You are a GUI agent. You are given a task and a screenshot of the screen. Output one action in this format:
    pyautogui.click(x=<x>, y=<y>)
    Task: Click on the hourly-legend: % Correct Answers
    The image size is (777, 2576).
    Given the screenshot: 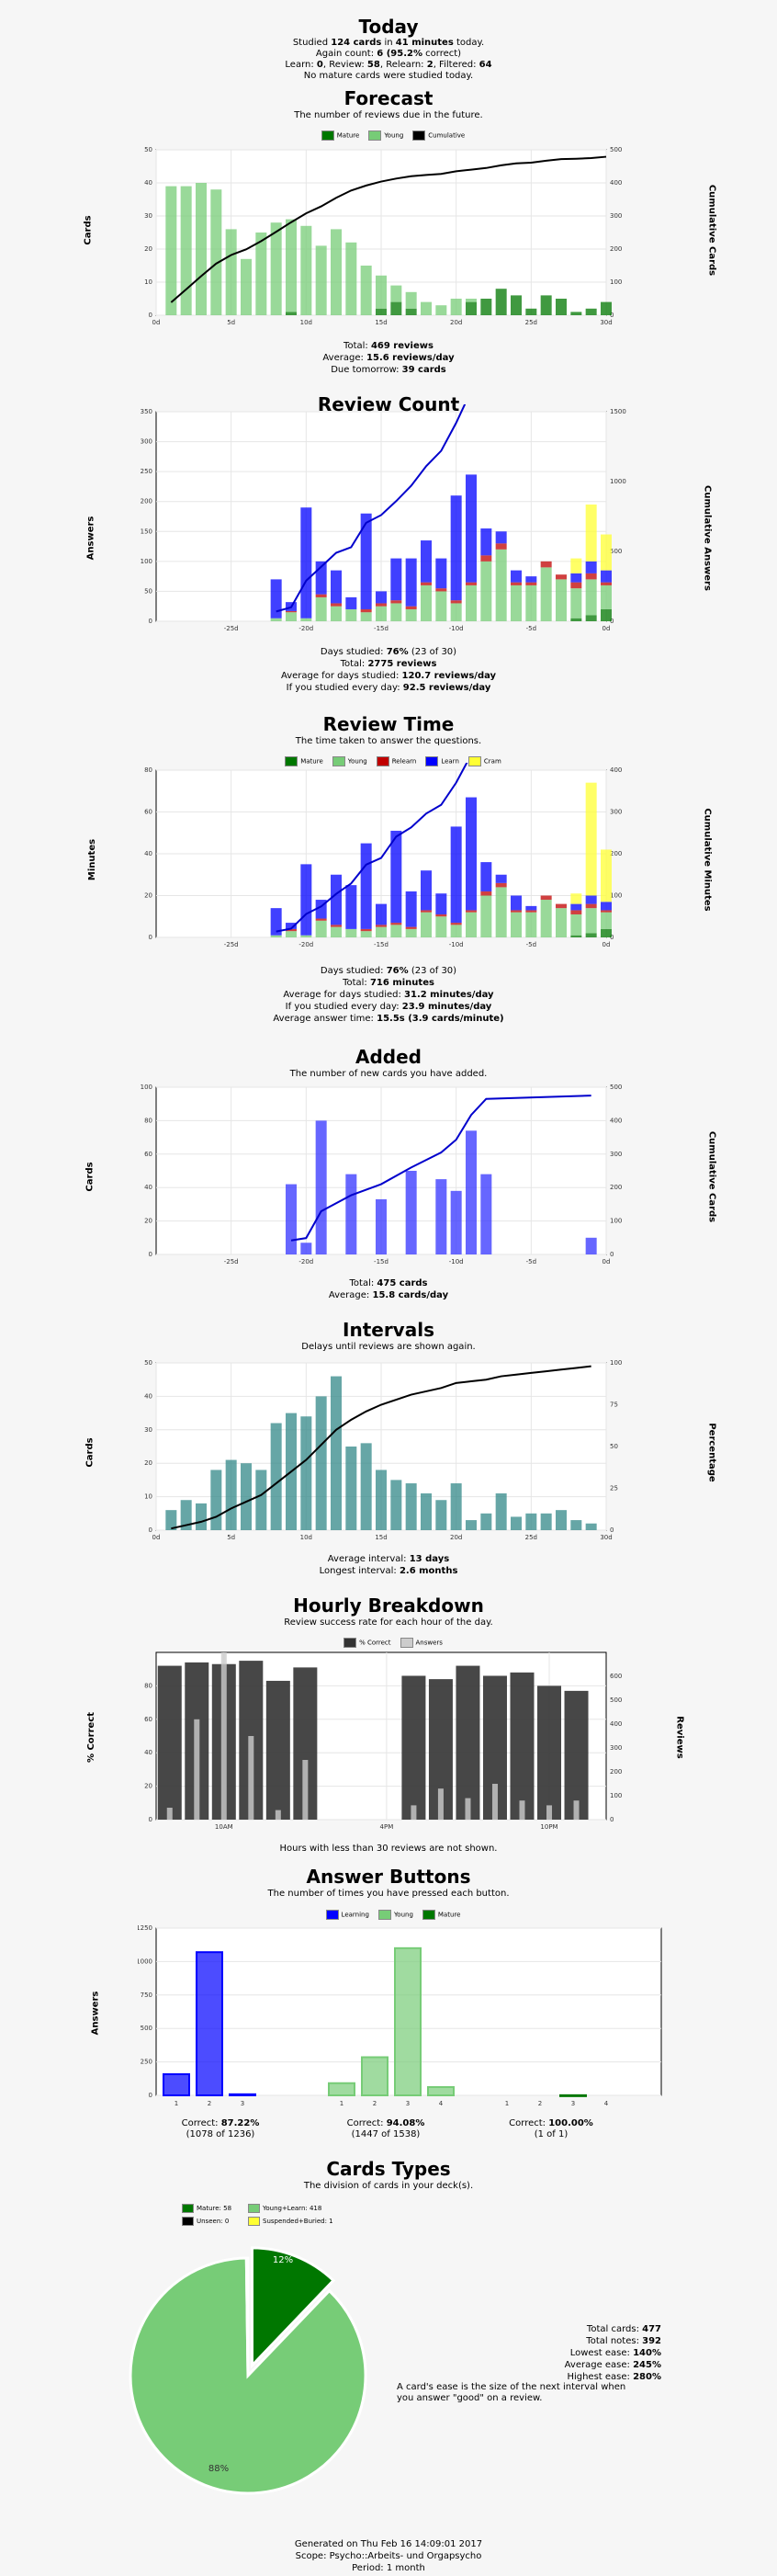 What is the action you would take?
    pyautogui.click(x=388, y=1643)
    